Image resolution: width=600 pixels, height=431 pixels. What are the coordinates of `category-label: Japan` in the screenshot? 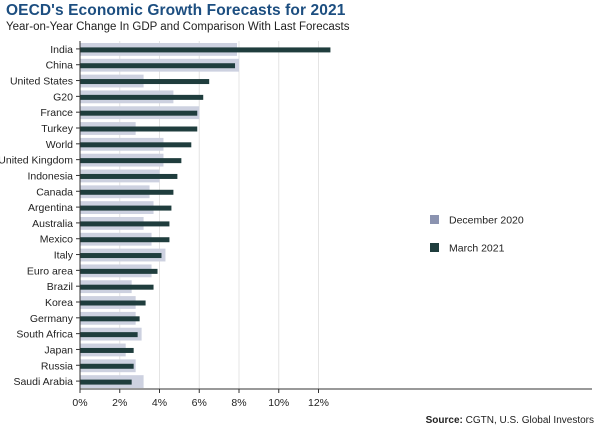 It's located at (58, 350).